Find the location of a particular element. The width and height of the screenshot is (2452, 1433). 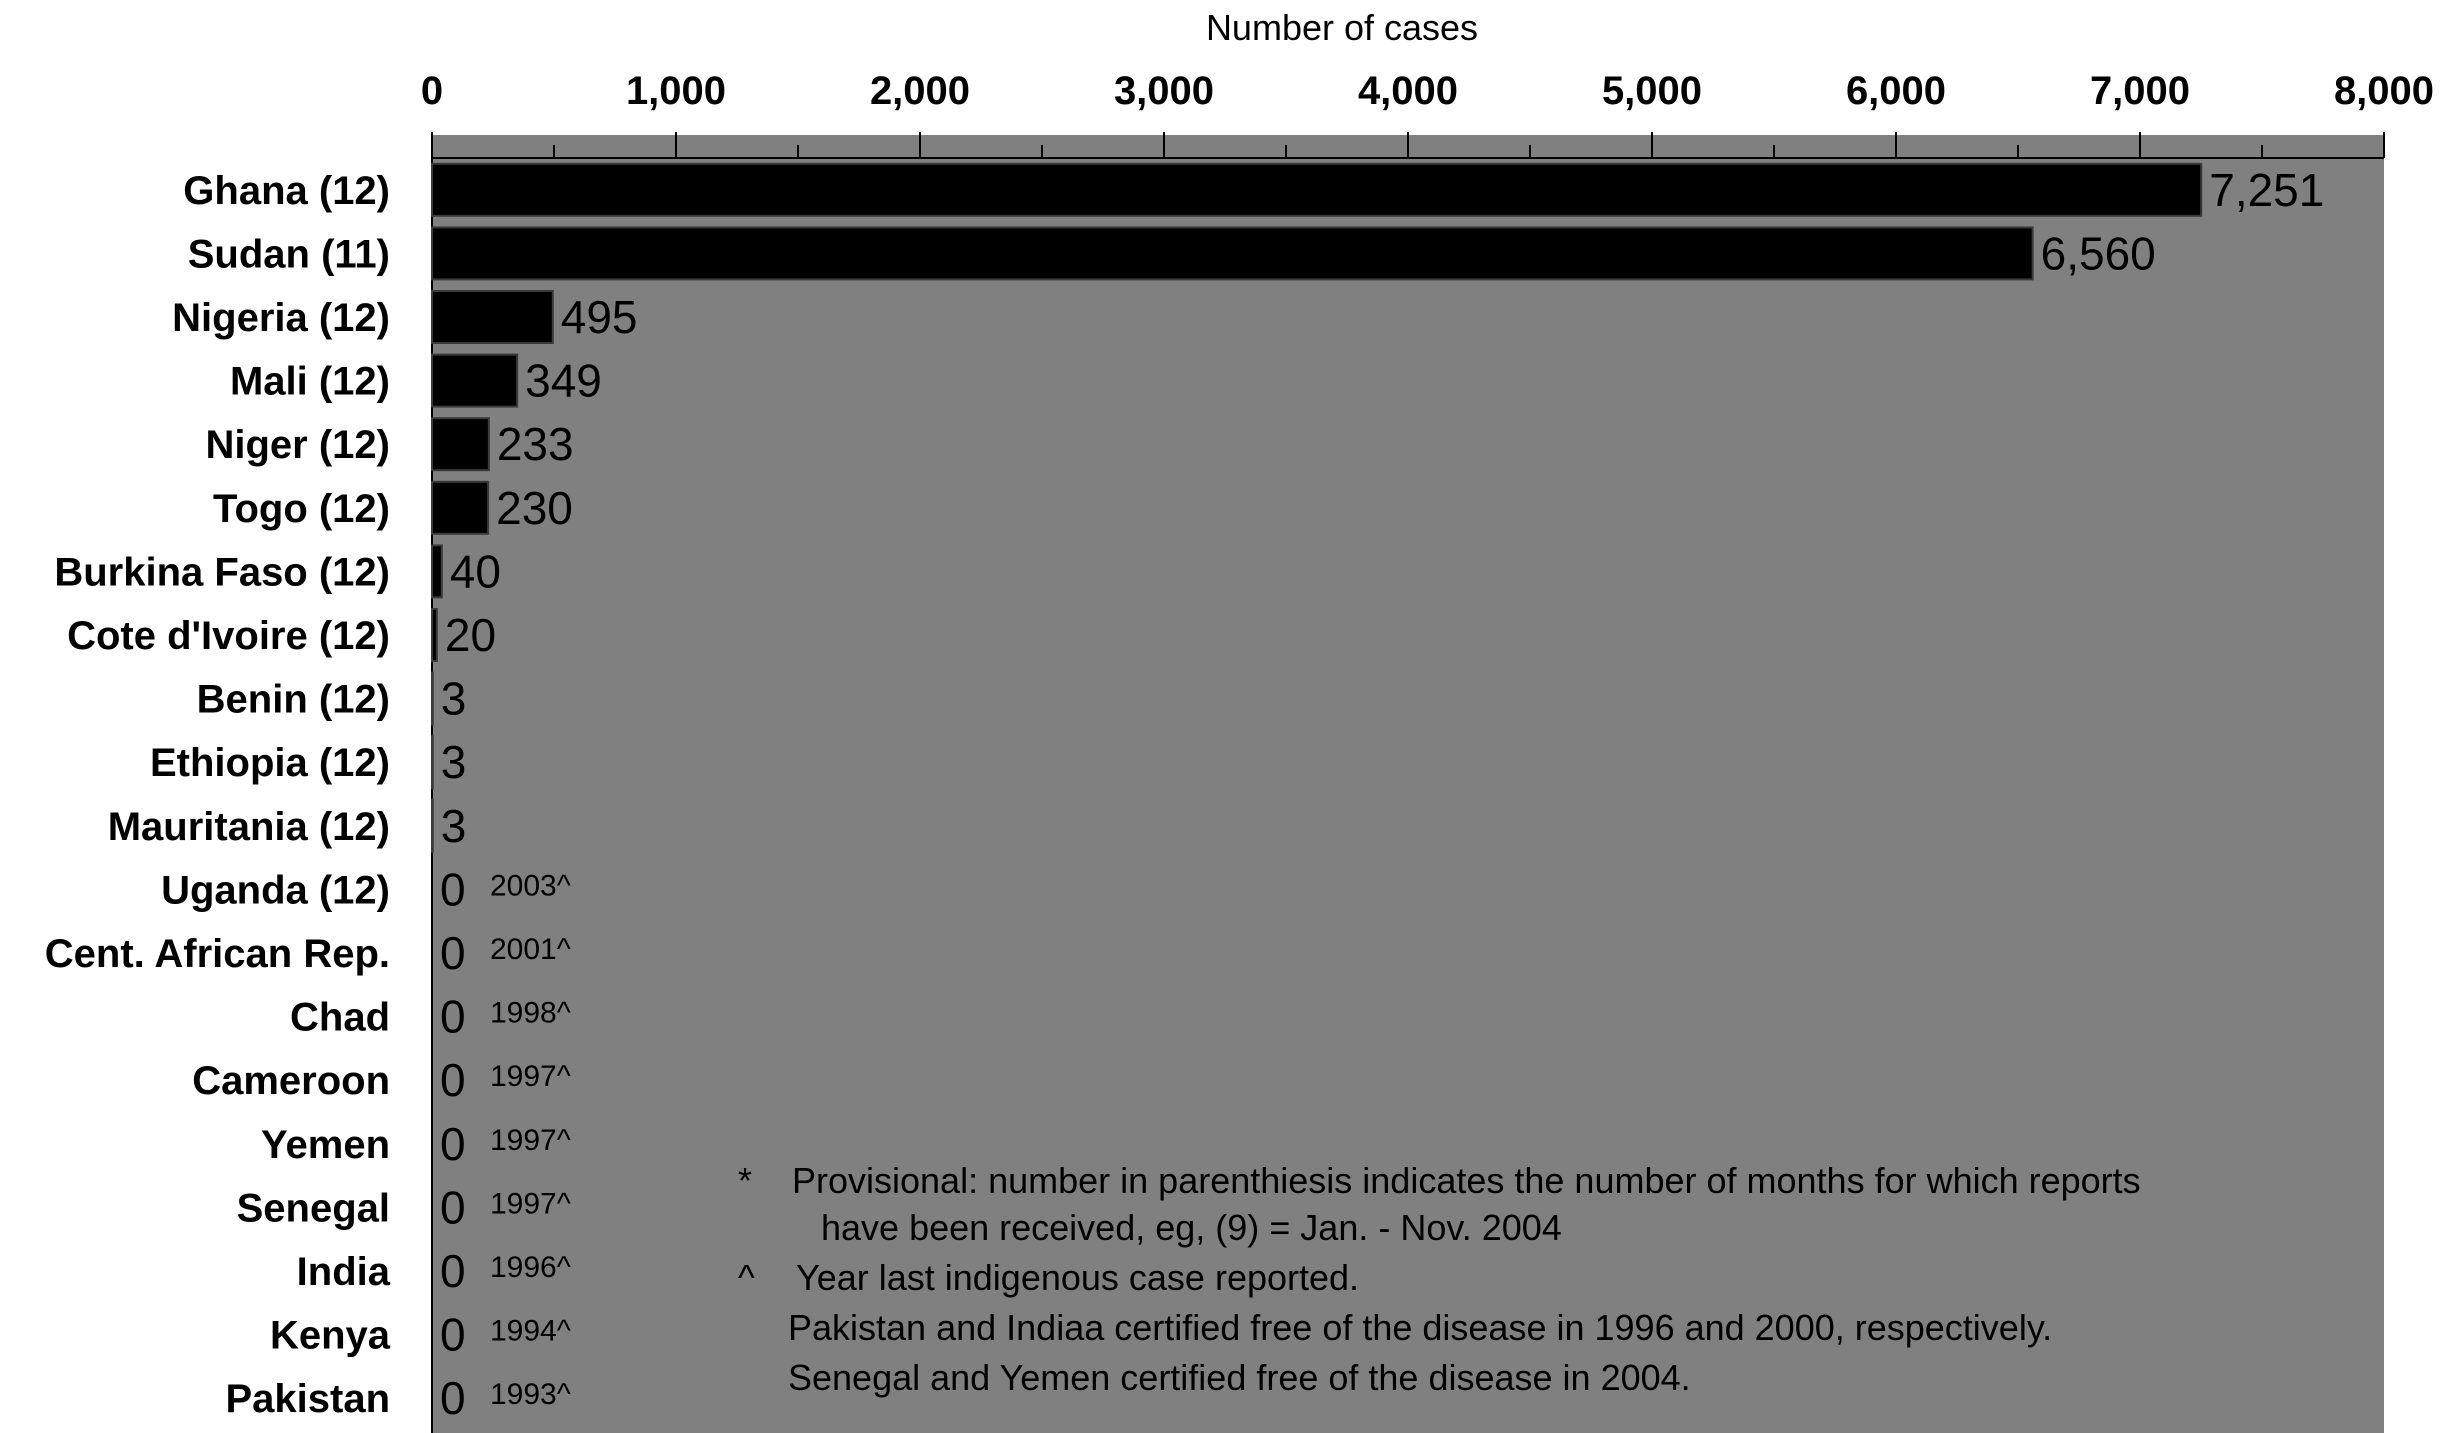

value-label: 7,251 is located at coordinates (2266, 190).